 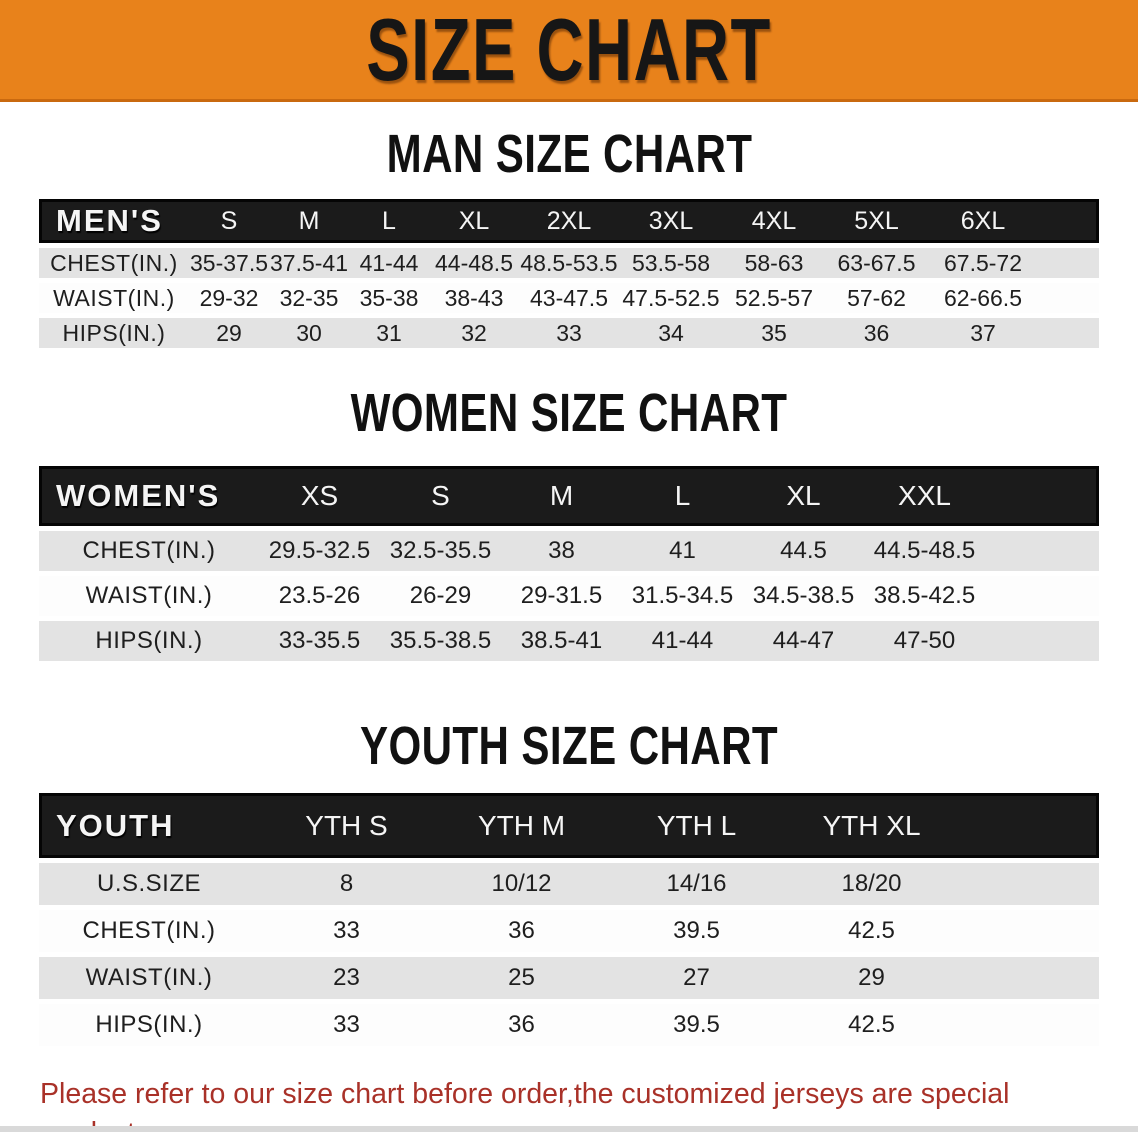 I want to click on size-value: 44.5, so click(x=803, y=551).